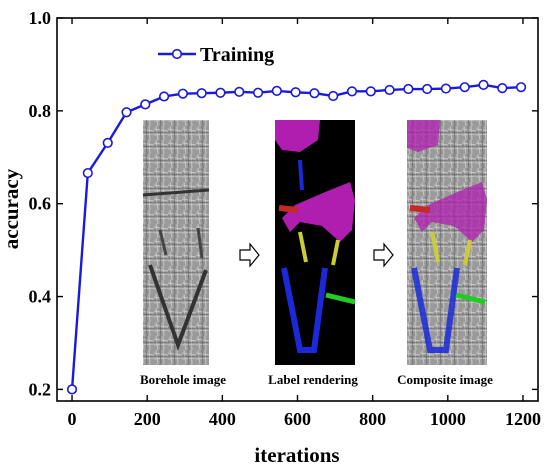 The image size is (550, 472). I want to click on composite-image, so click(447, 242).